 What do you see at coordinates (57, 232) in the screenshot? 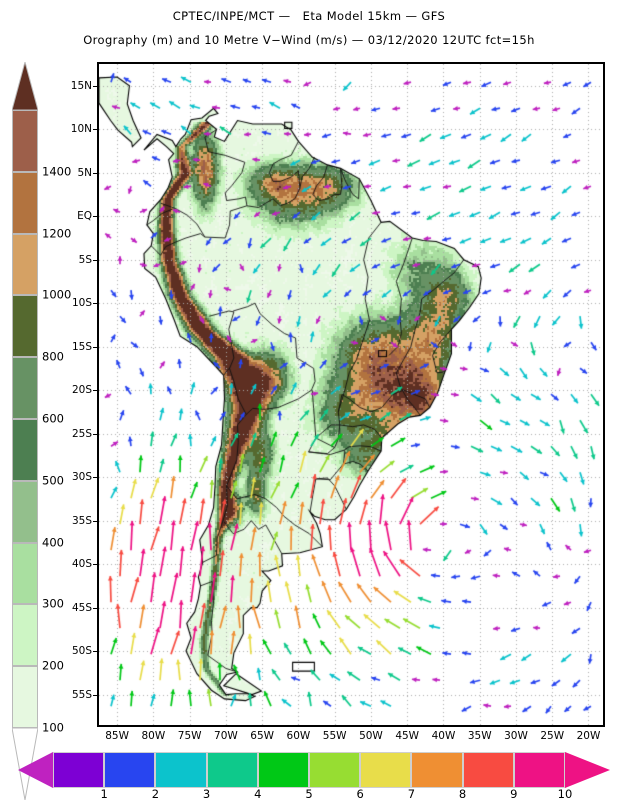
I see `orography-tick-label: 1200` at bounding box center [57, 232].